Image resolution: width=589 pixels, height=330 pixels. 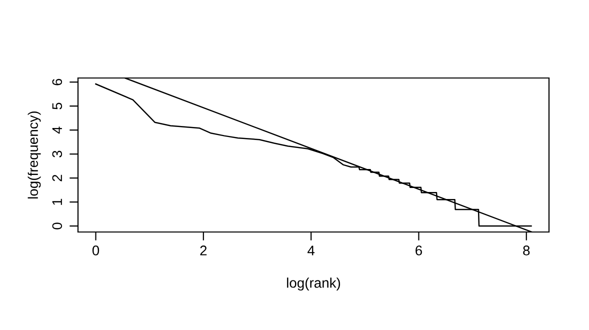 I want to click on x-tick-label: 6, so click(x=419, y=251).